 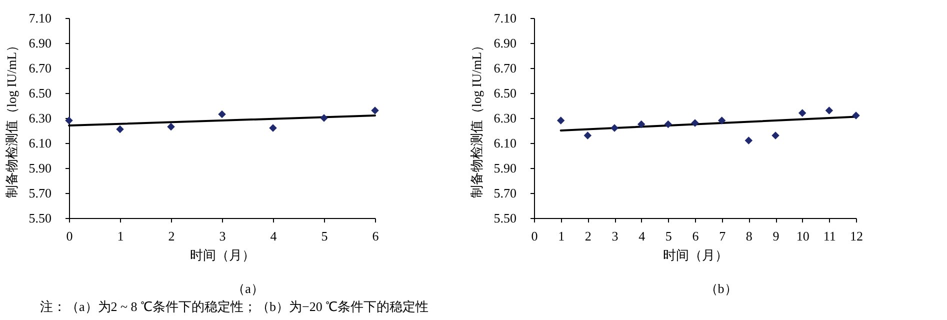 What do you see at coordinates (248, 289) in the screenshot?
I see `text: （a）` at bounding box center [248, 289].